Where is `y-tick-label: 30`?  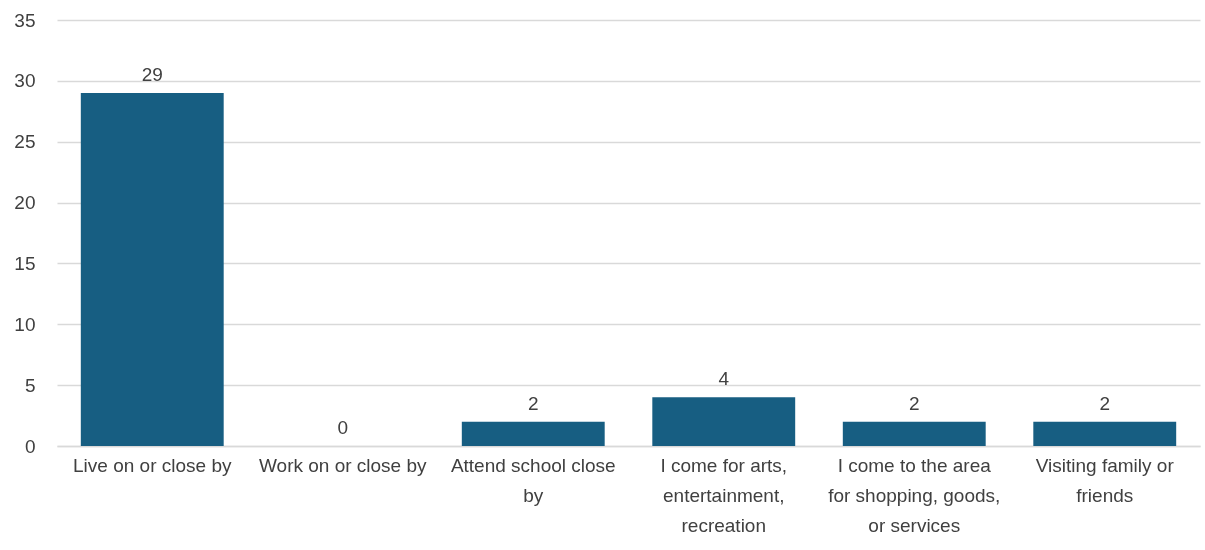
y-tick-label: 30 is located at coordinates (25, 81).